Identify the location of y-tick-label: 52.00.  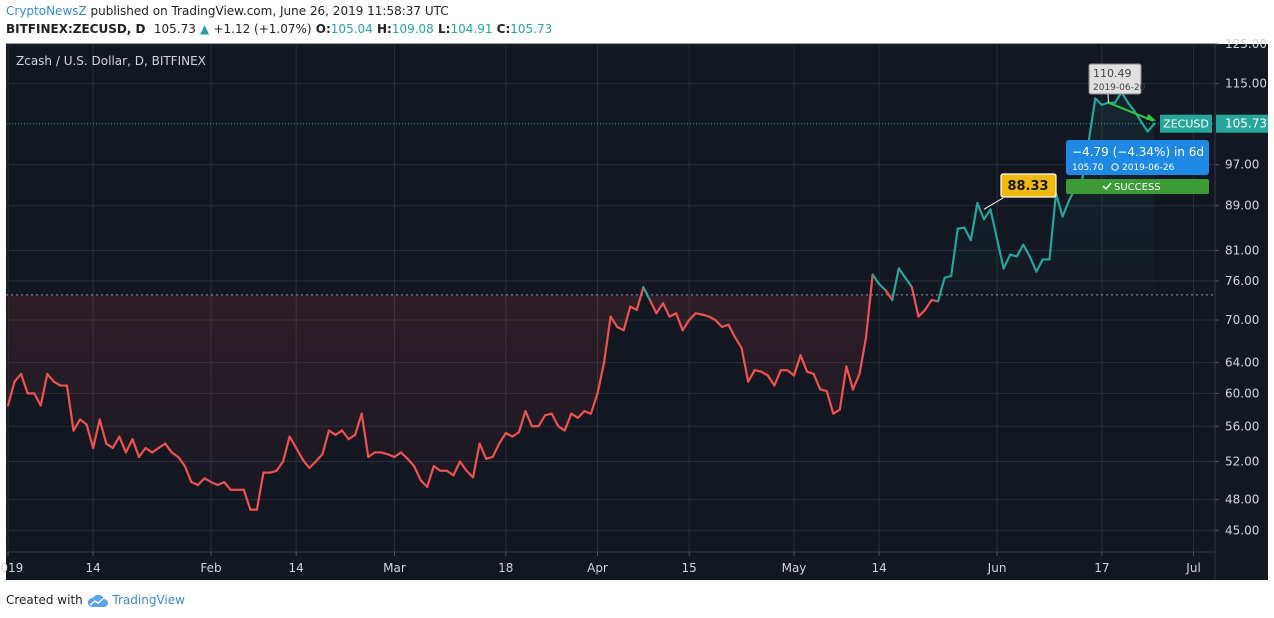
(1242, 462).